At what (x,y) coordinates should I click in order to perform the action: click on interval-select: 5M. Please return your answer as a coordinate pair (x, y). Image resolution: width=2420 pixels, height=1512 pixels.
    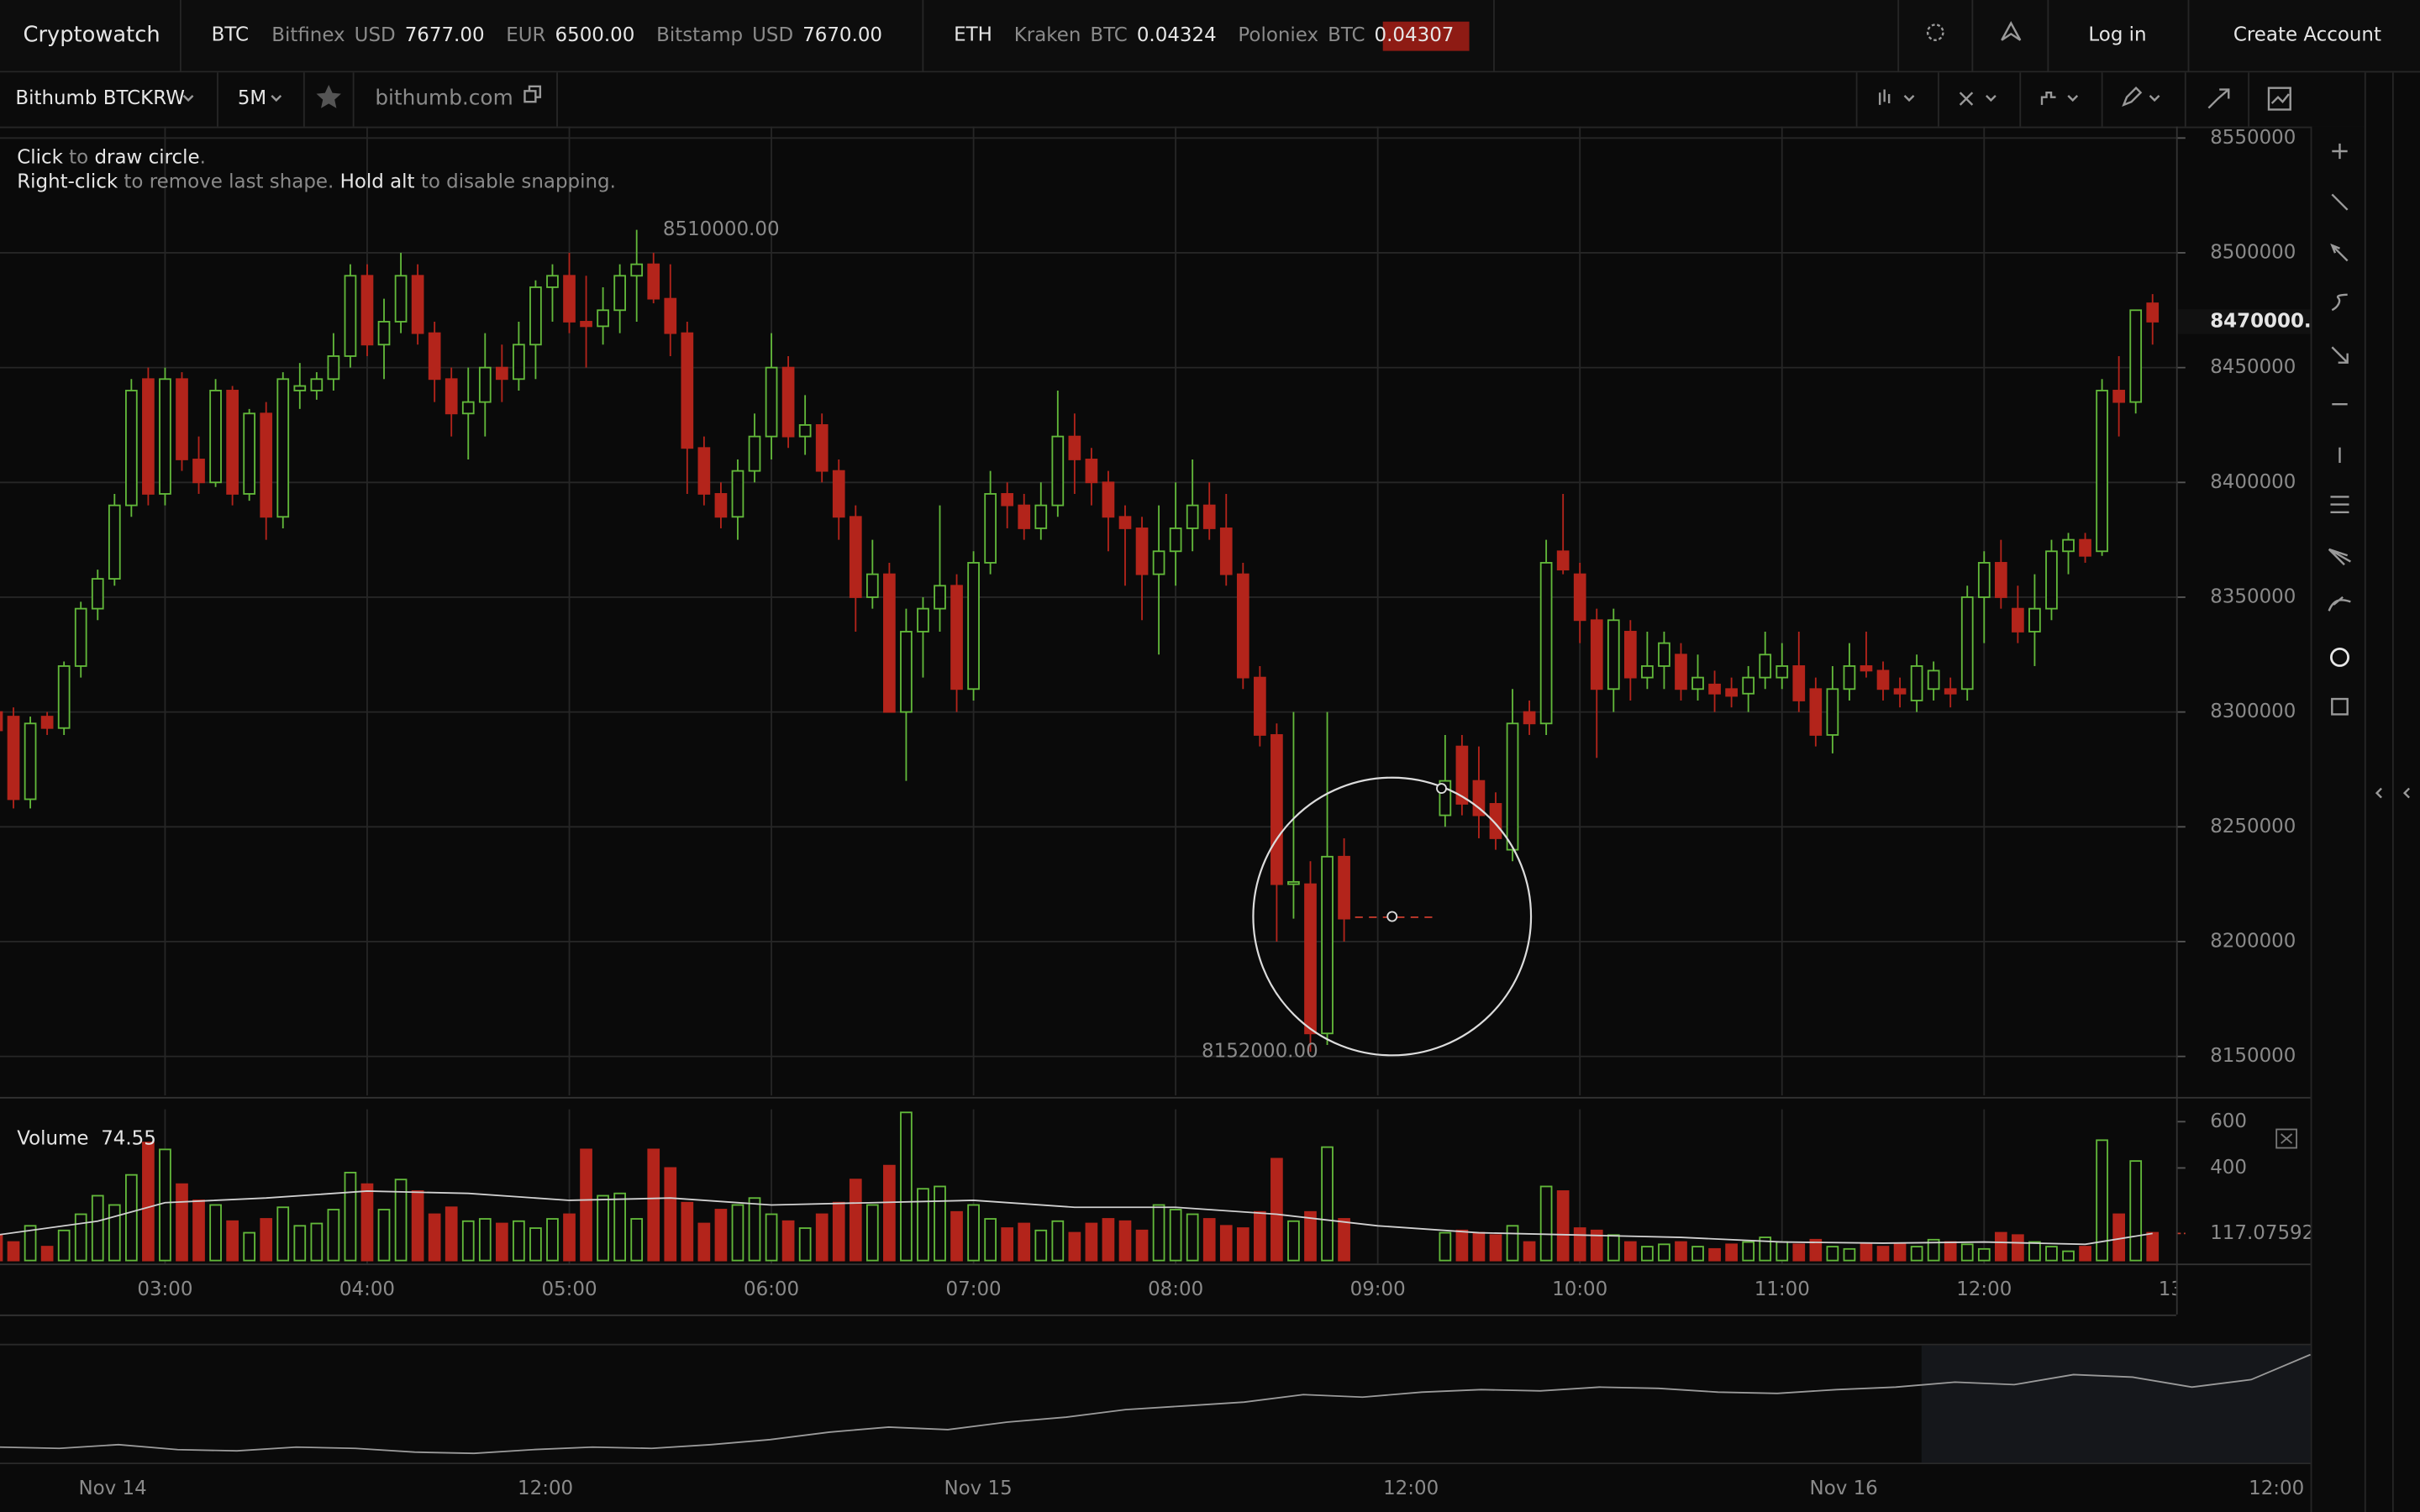
    Looking at the image, I should click on (252, 98).